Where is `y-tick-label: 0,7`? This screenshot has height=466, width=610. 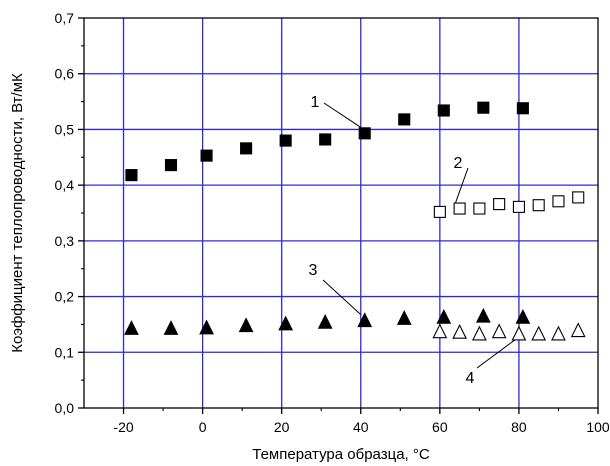 y-tick-label: 0,7 is located at coordinates (65, 18).